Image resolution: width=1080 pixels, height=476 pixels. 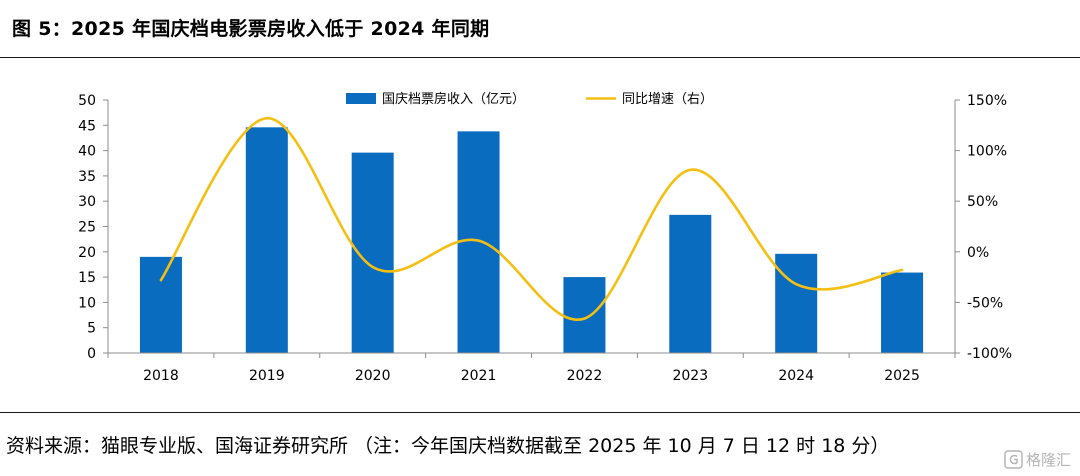 What do you see at coordinates (453, 99) in the screenshot?
I see `legend-label-bar: 国庆档票房收入（亿元）` at bounding box center [453, 99].